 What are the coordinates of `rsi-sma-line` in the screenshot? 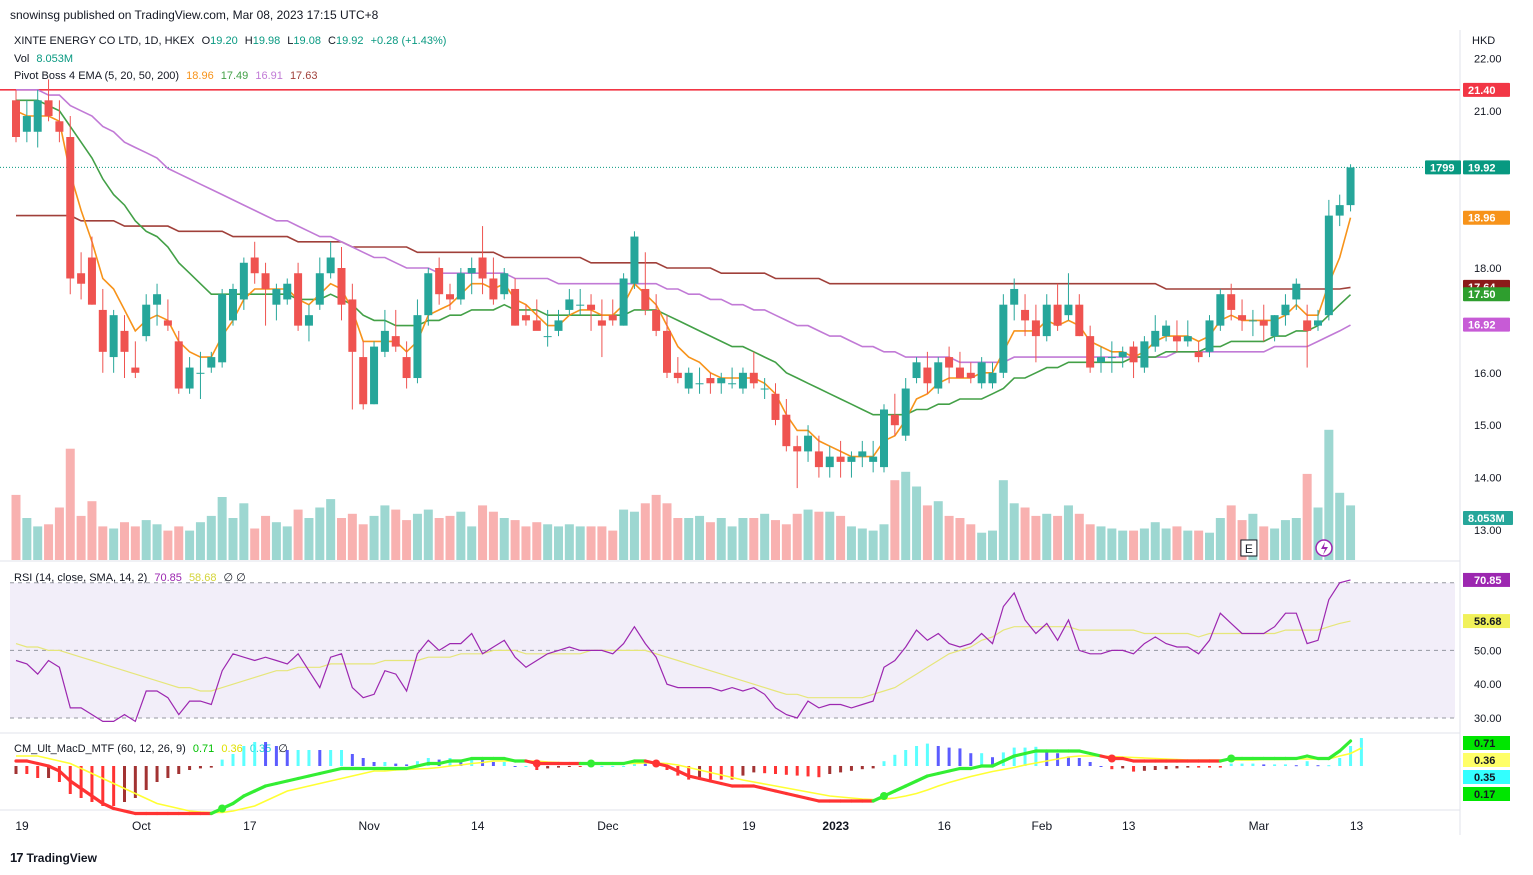 It's located at (683, 659).